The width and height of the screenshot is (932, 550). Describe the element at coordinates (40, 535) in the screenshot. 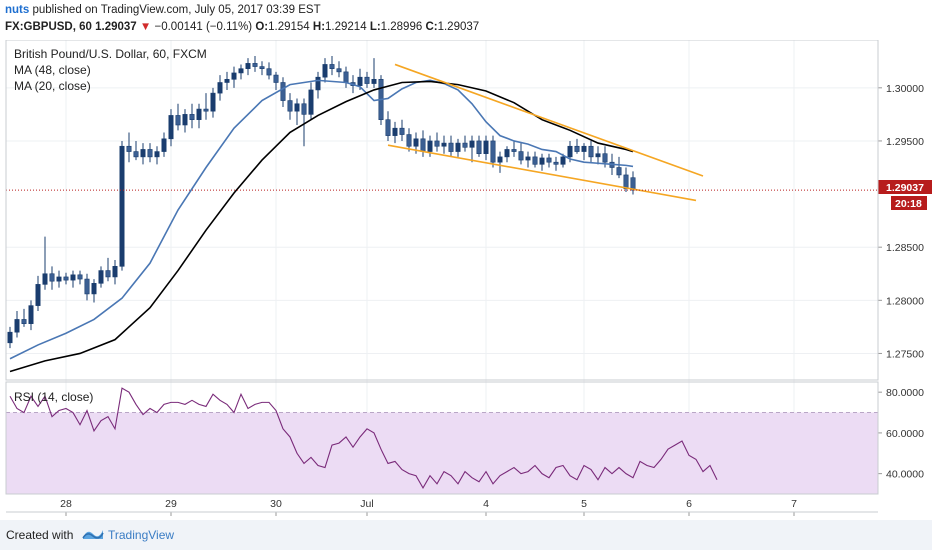

I see `created-with-text: Created with` at that location.